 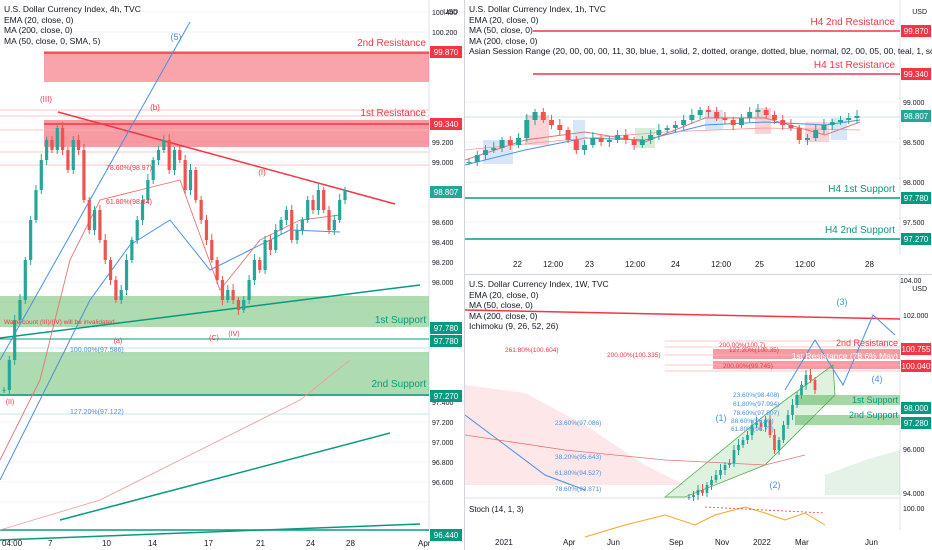 I want to click on indicator-ma200: MA (200, close, 0), so click(x=38, y=30).